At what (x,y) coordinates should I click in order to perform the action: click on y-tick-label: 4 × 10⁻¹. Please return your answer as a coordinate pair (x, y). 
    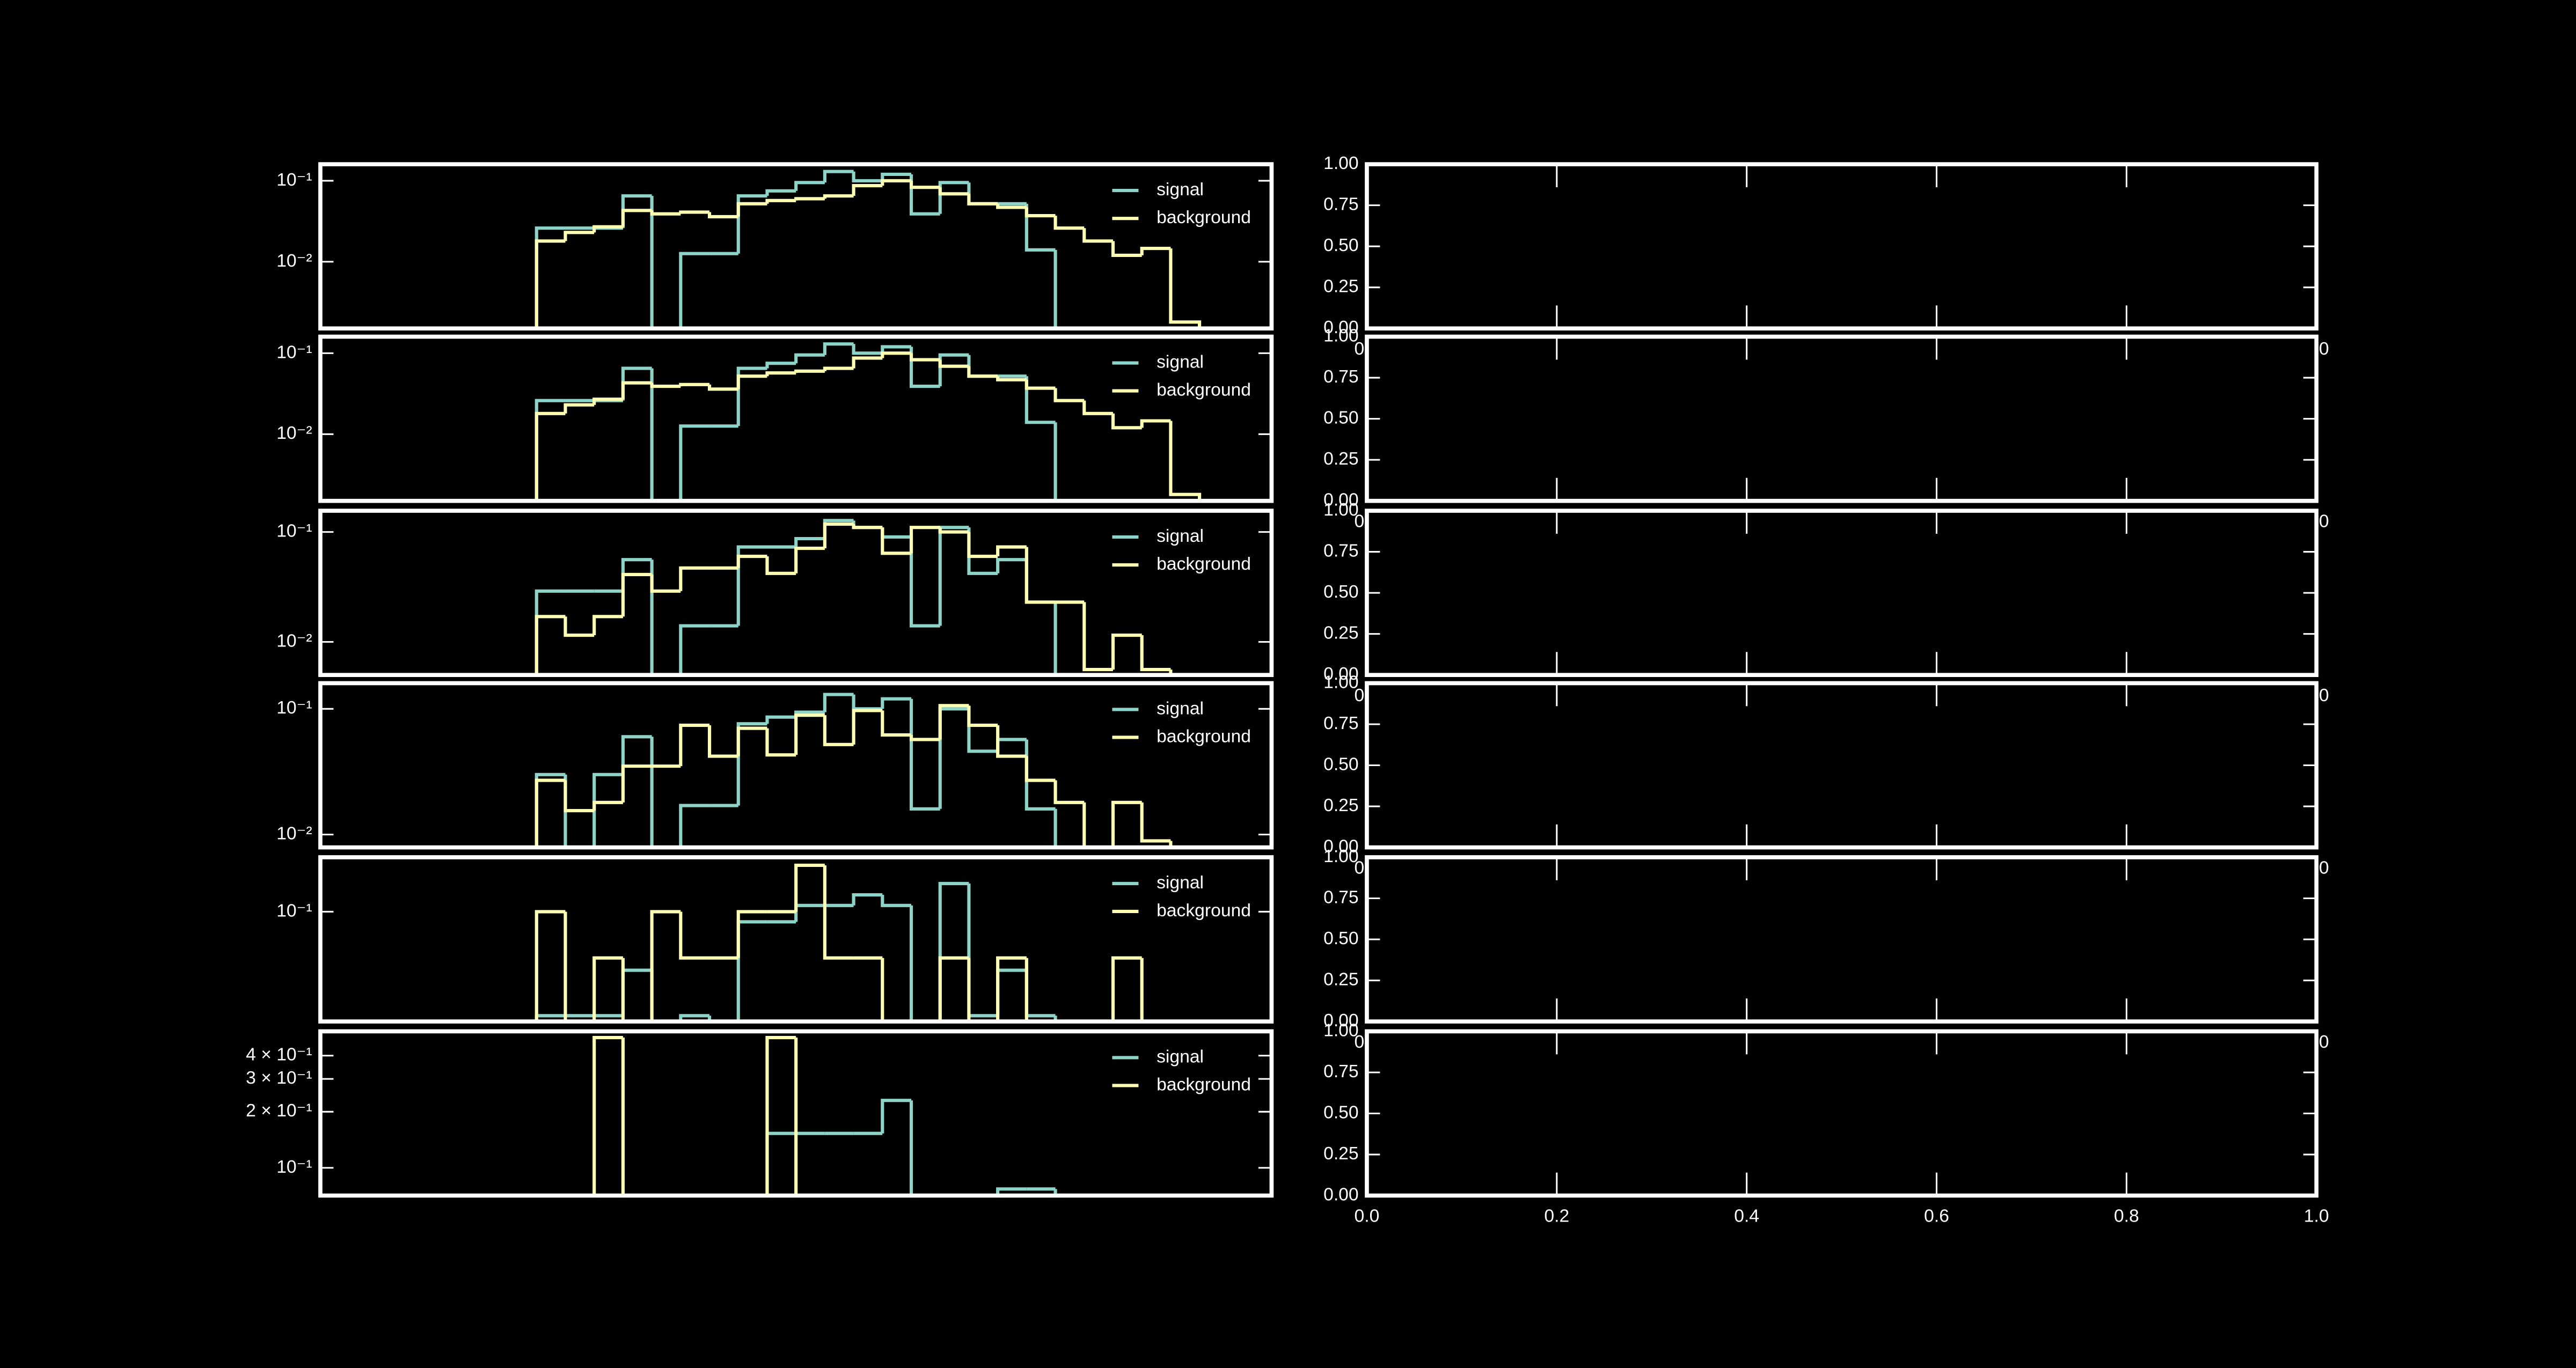
    Looking at the image, I should click on (279, 1055).